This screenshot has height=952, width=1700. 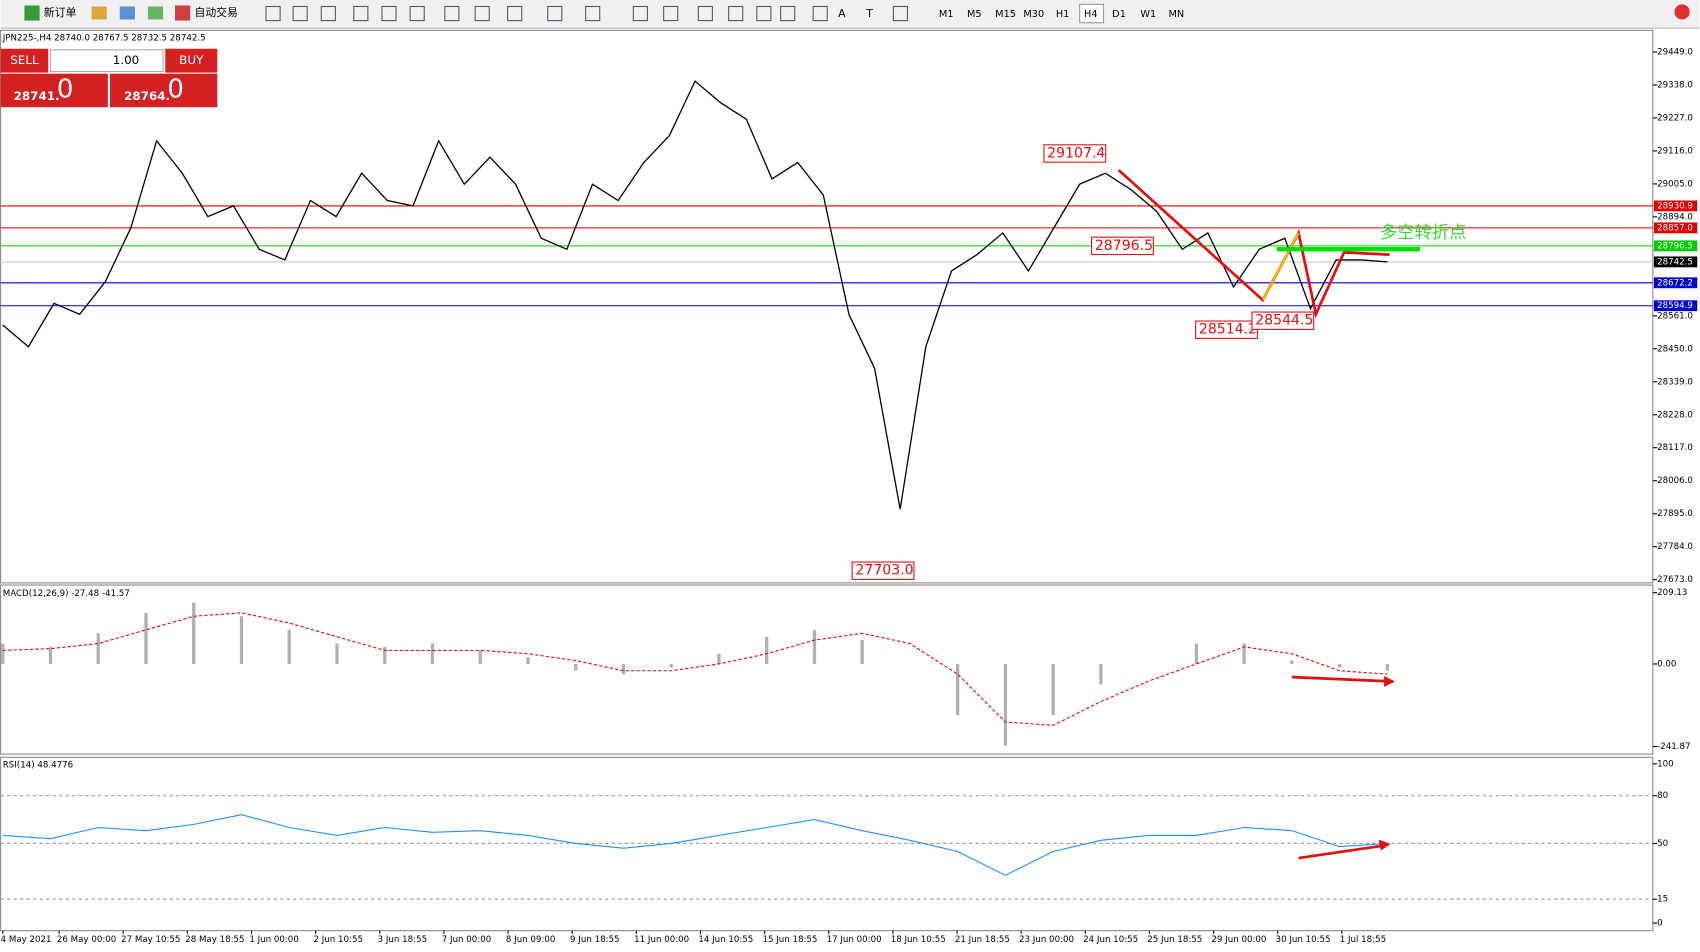 What do you see at coordinates (66, 594) in the screenshot?
I see `macd-title: MACD(12,26,9) -27.48 -41.57` at bounding box center [66, 594].